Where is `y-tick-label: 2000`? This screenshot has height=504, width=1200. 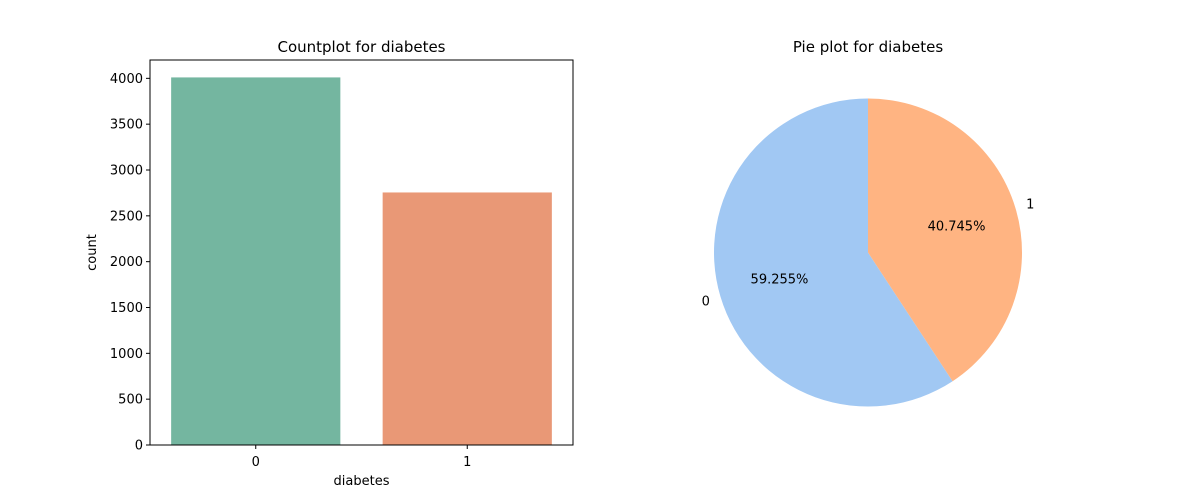
y-tick-label: 2000 is located at coordinates (126, 262).